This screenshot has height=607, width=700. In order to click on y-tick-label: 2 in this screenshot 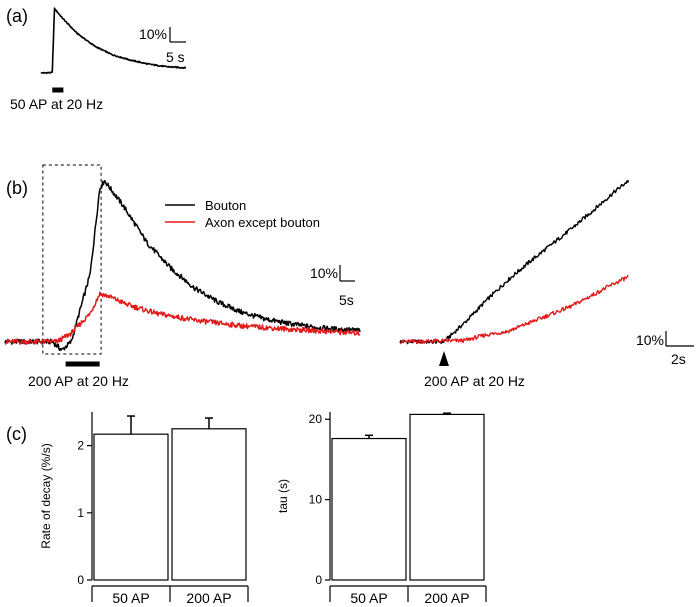, I will do `click(80, 446)`.